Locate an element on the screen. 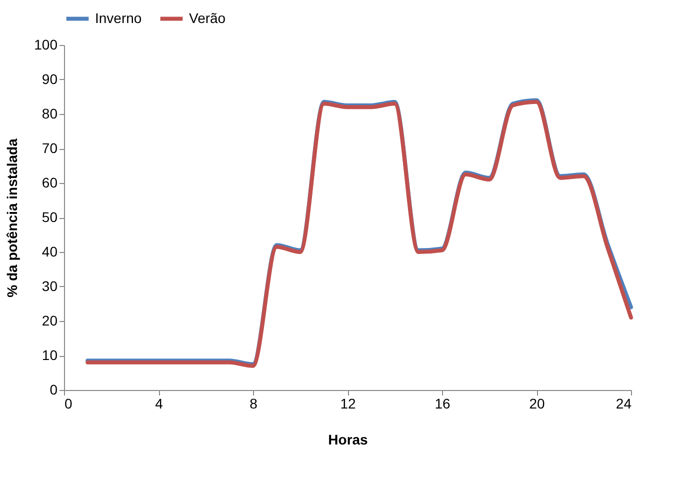 This screenshot has height=488, width=673. y-tick-label: 0 is located at coordinates (54, 390).